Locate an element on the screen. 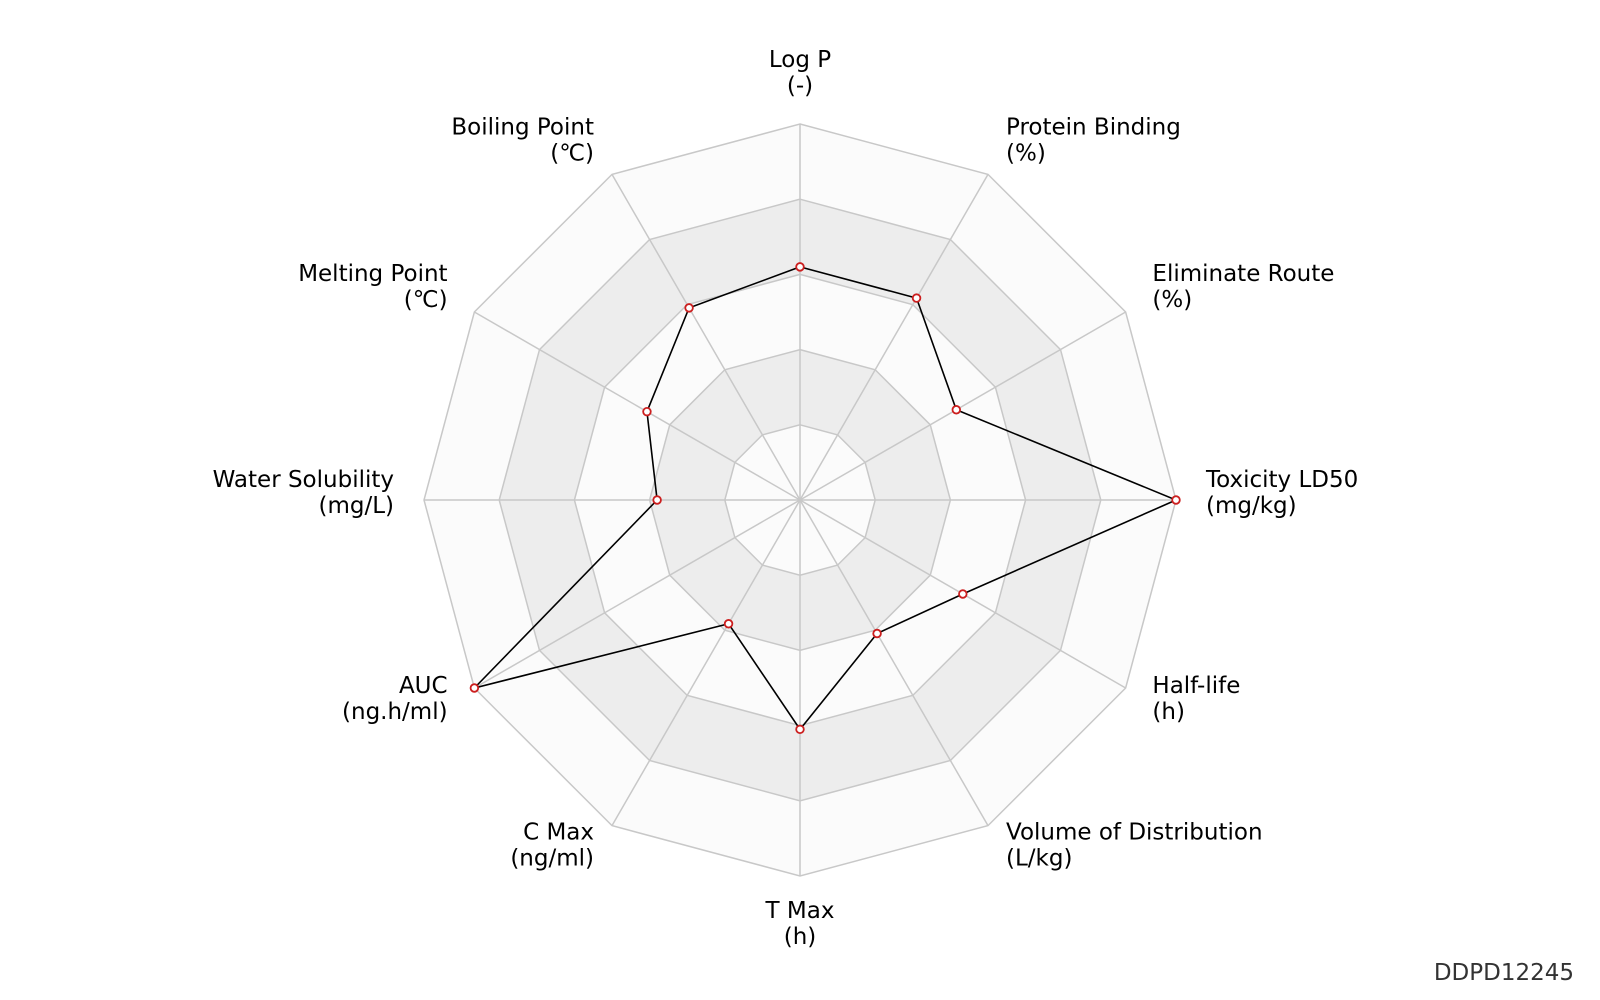 Image resolution: width=1600 pixels, height=1000 pixels. axis-label: Toxicity LD50(mg/kg) is located at coordinates (1281, 493).